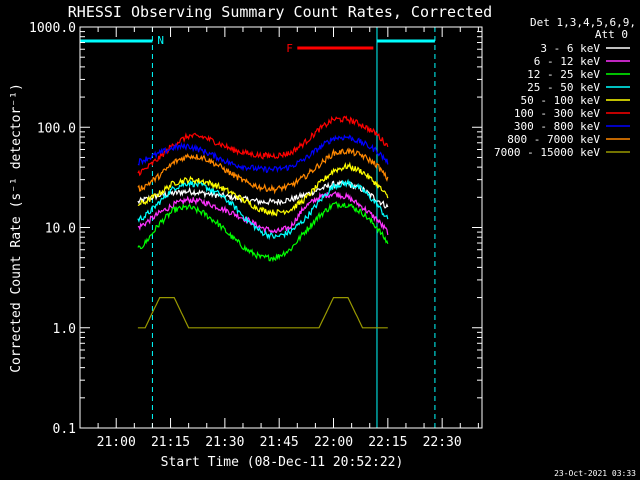  I want to click on legend-label-9: 7000 - 15000 keV, so click(547, 152).